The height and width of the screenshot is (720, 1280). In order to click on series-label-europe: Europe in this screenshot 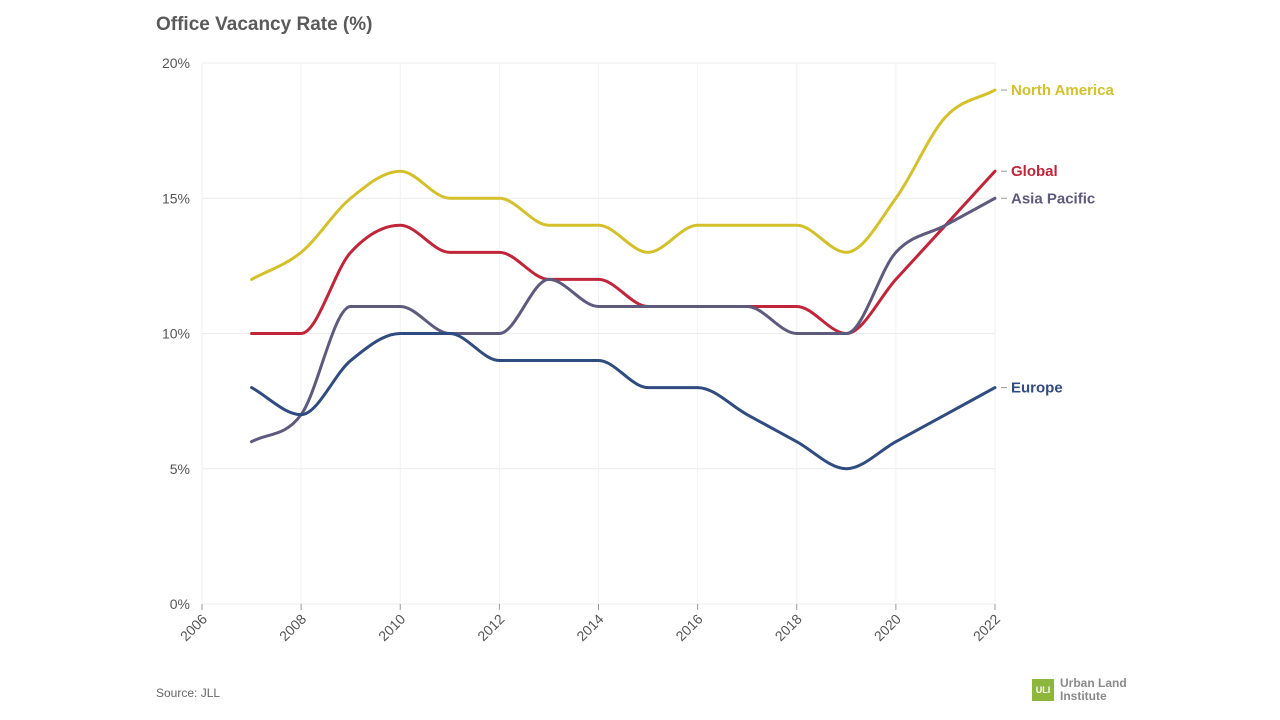, I will do `click(1037, 388)`.